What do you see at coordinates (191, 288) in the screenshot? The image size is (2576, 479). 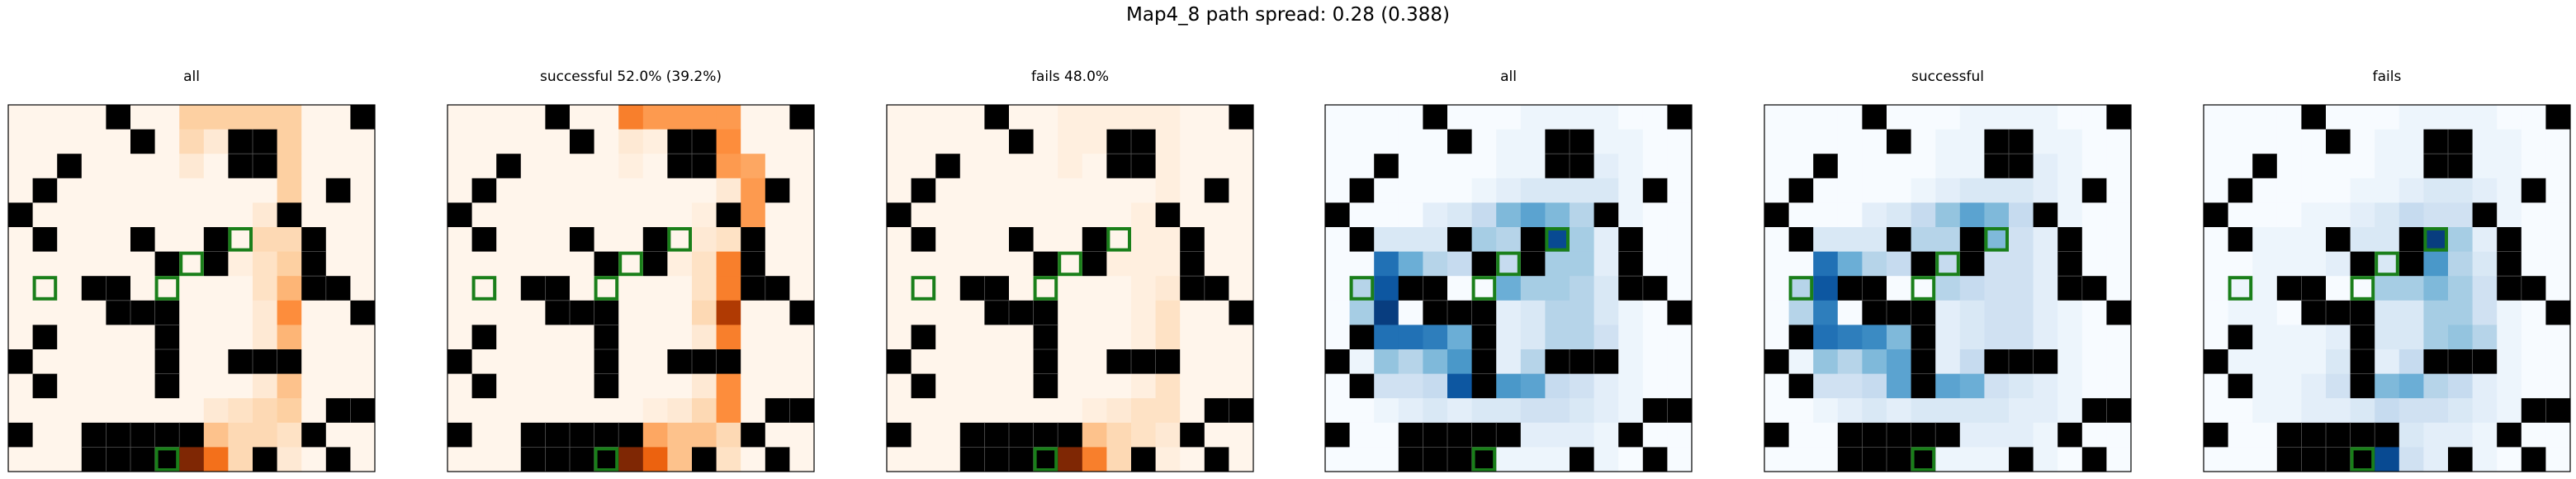 I see `axes-frame` at bounding box center [191, 288].